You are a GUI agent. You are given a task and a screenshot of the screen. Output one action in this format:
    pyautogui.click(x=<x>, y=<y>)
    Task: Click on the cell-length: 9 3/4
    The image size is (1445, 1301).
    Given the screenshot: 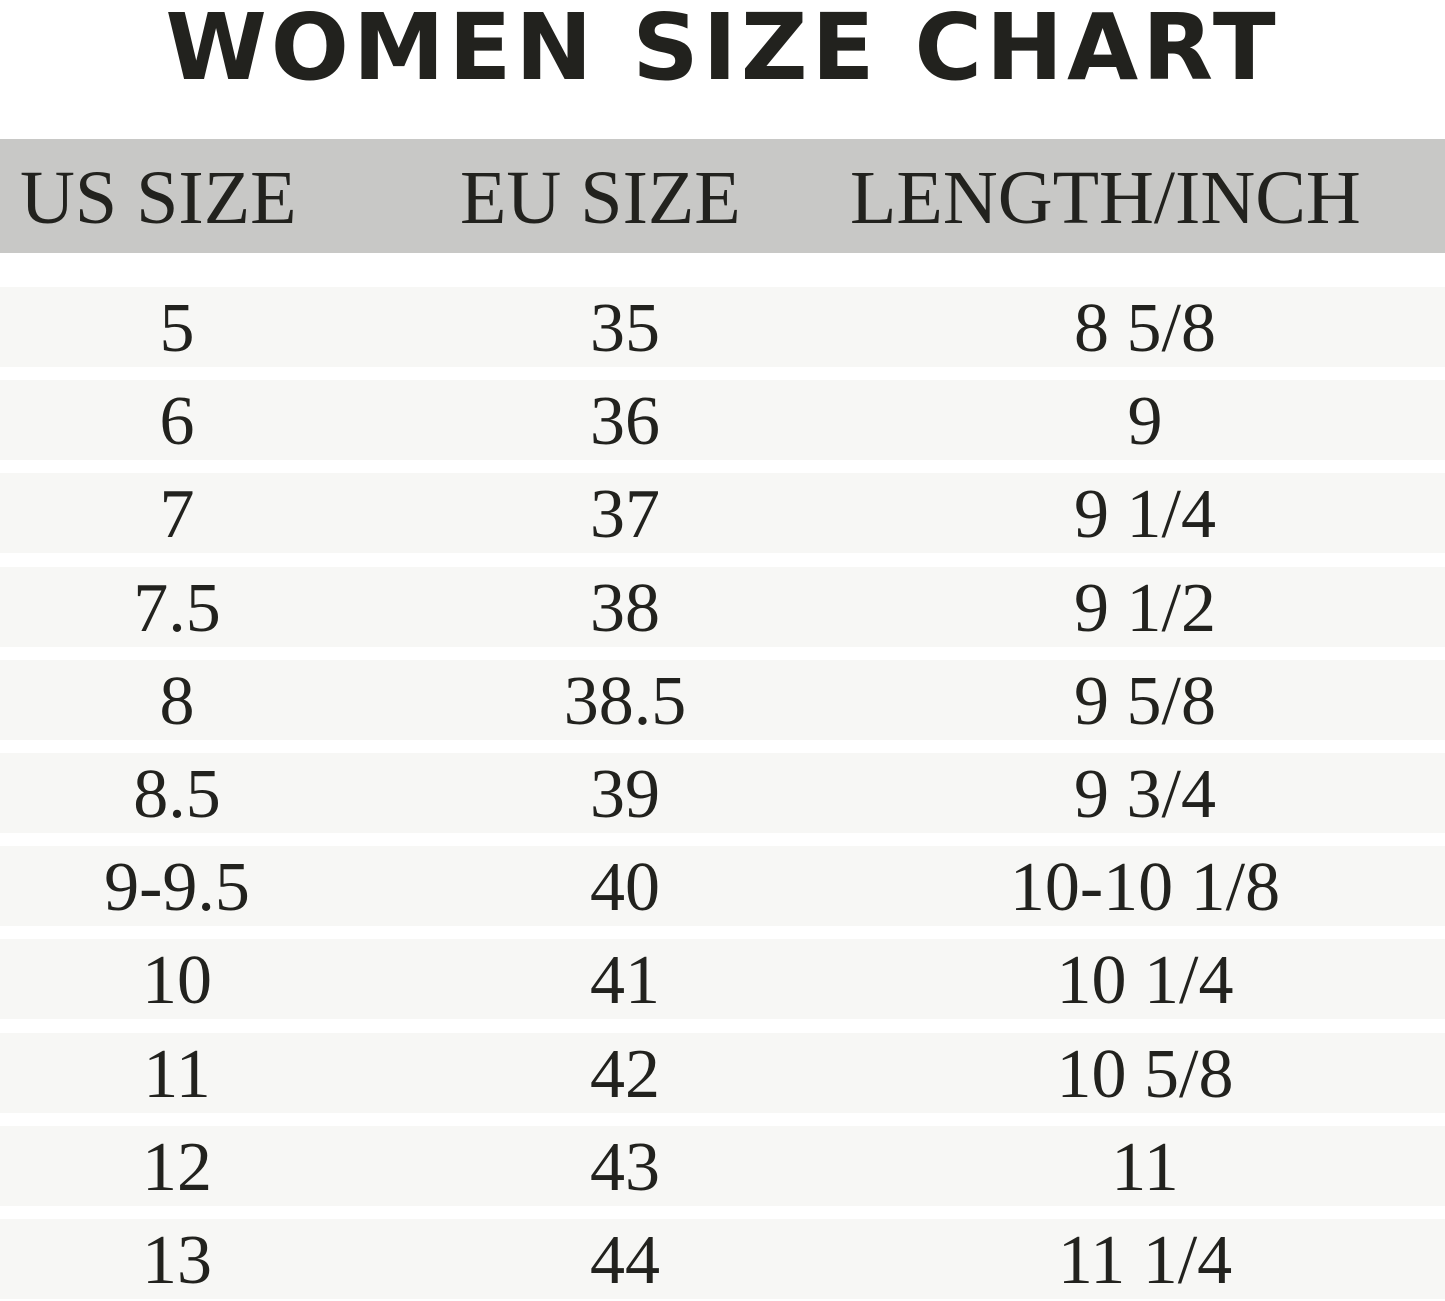 What is the action you would take?
    pyautogui.click(x=1145, y=794)
    